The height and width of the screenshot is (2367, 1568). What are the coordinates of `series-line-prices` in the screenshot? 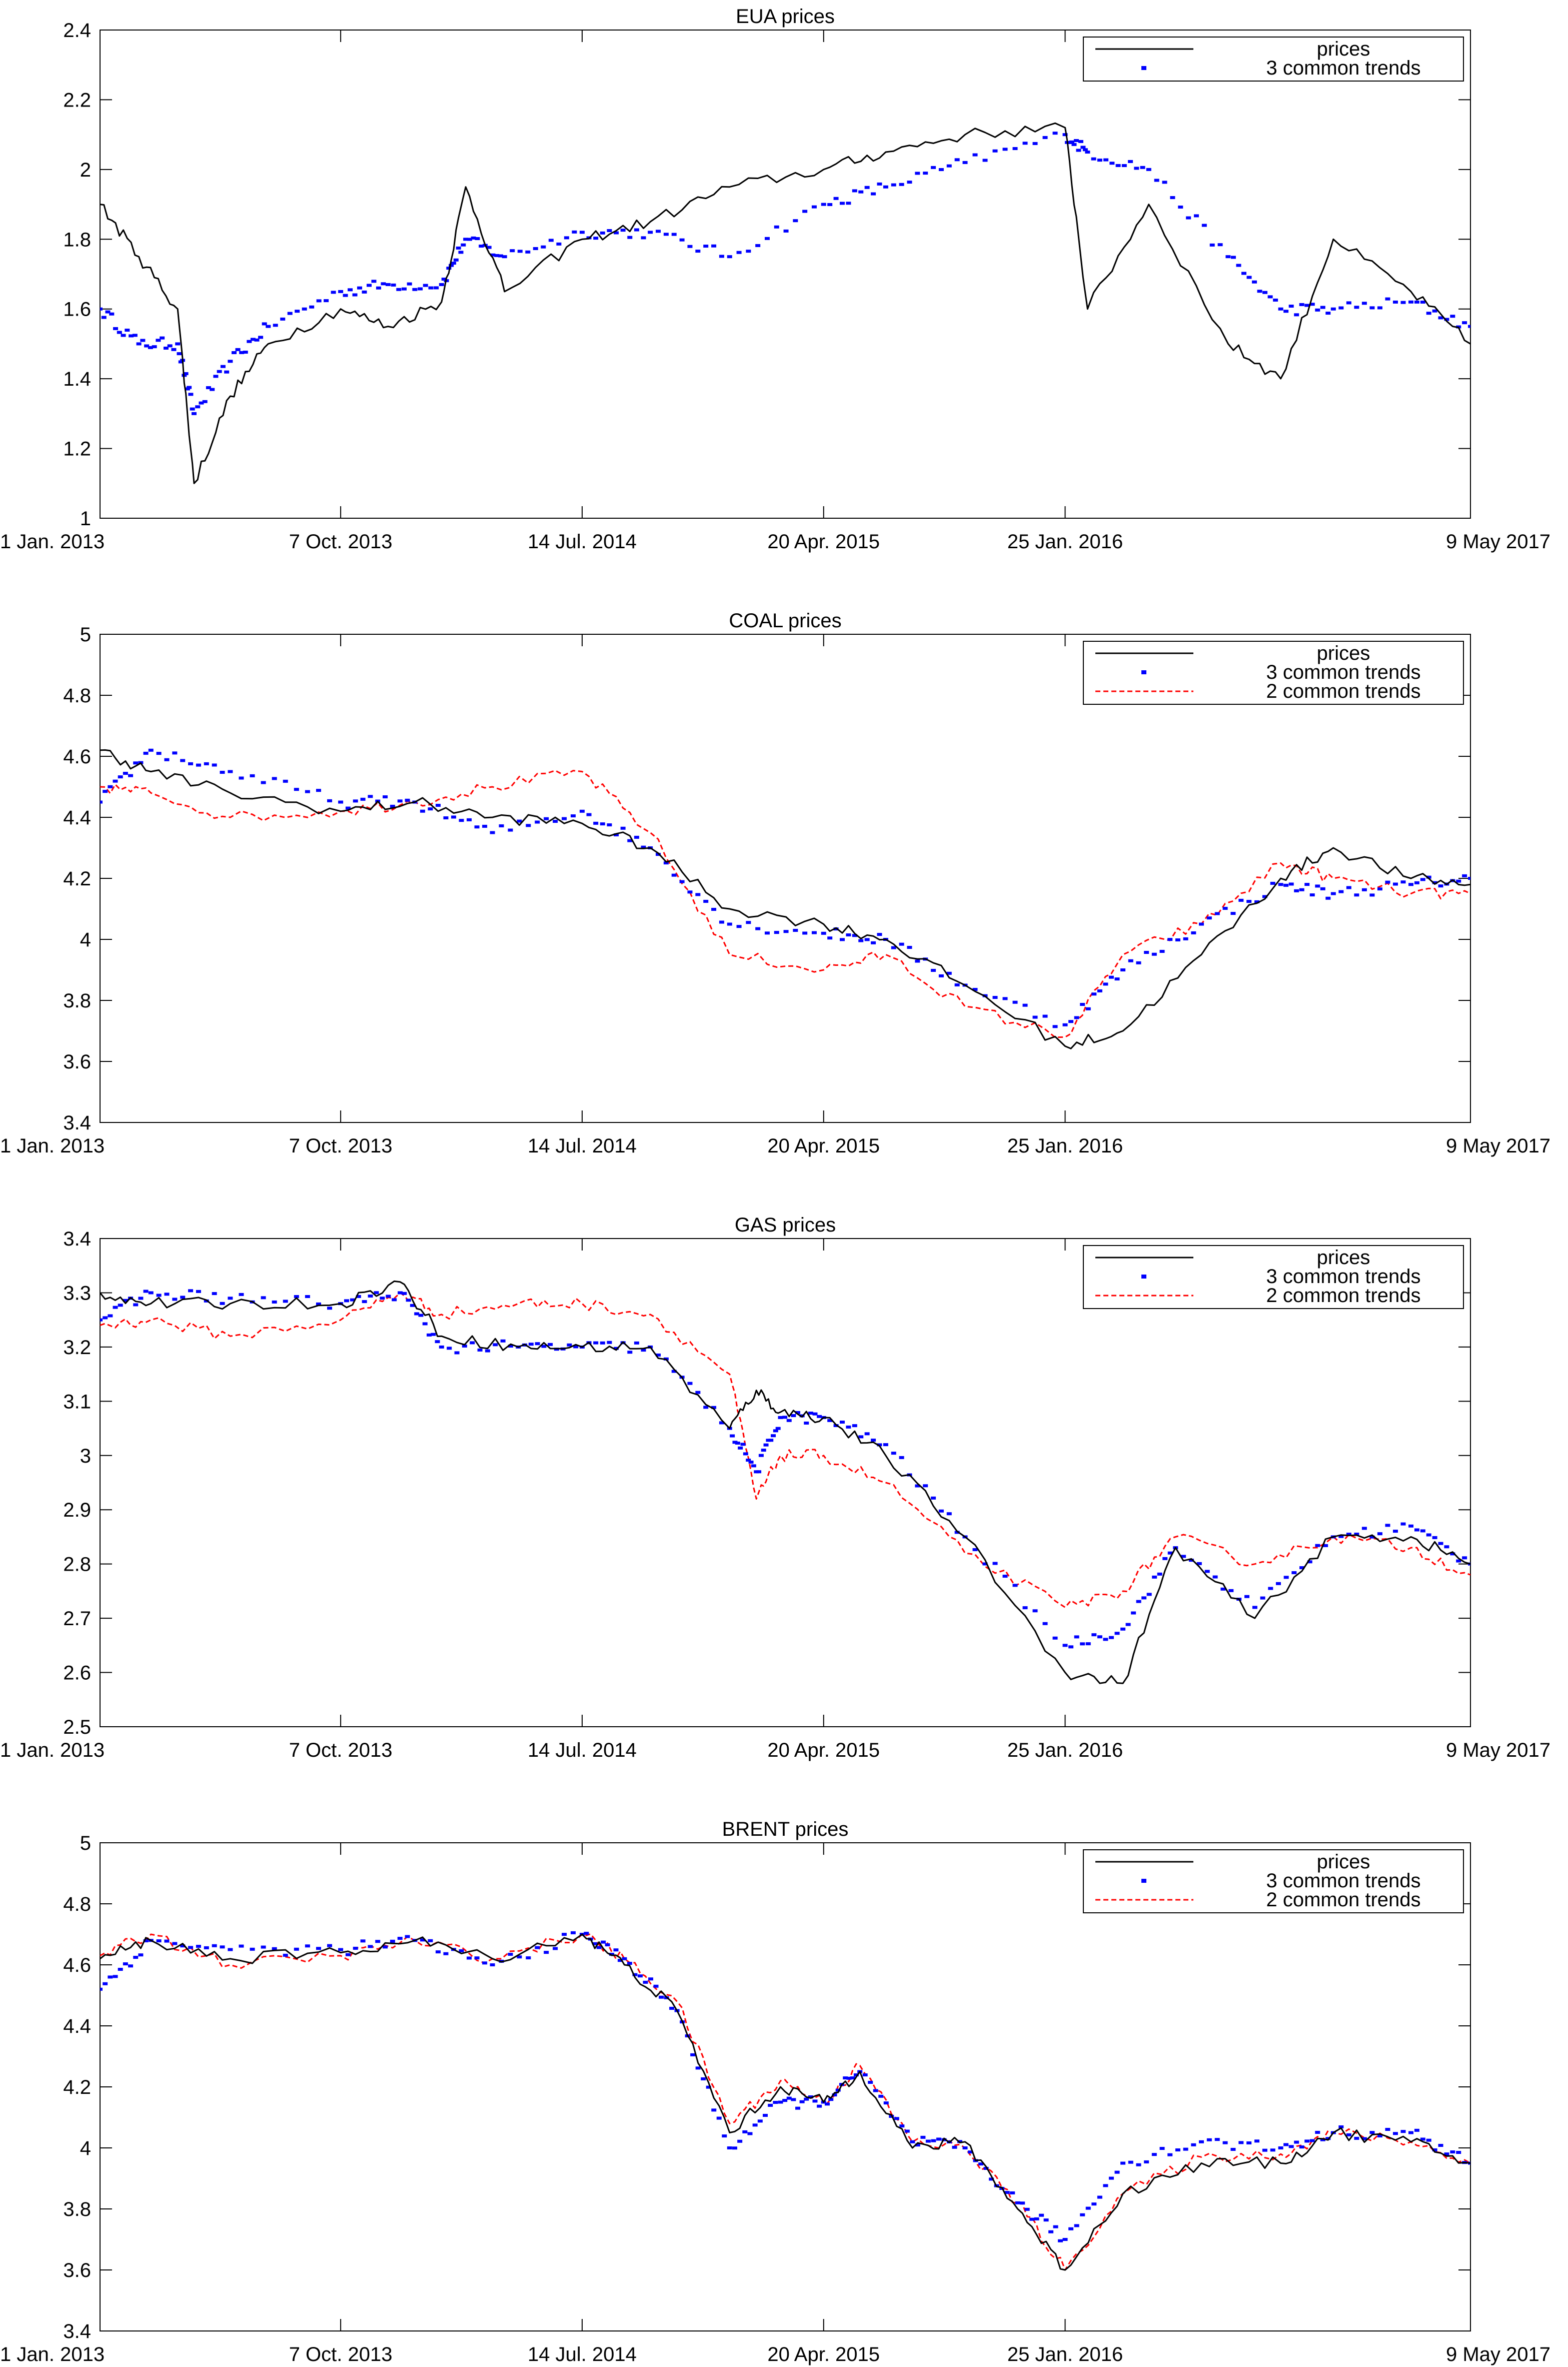 It's located at (785, 303).